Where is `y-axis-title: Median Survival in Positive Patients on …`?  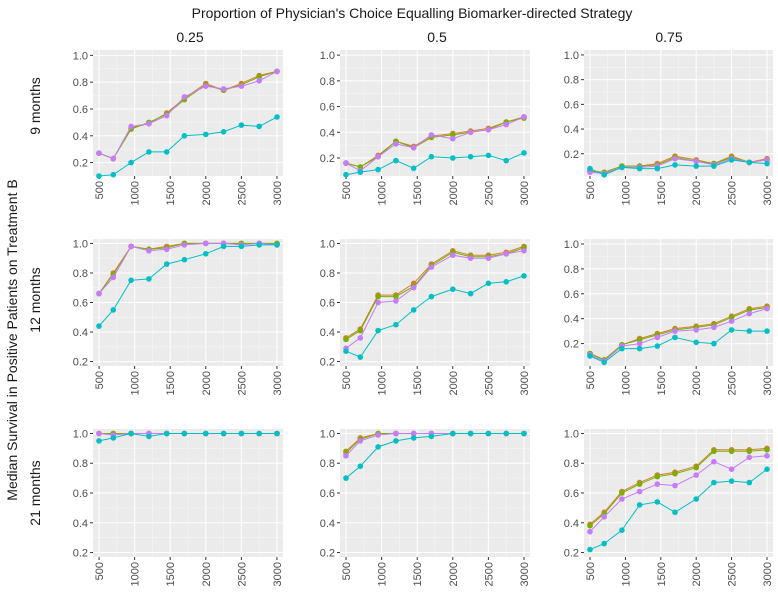 y-axis-title: Median Survival in Positive Patients on … is located at coordinates (12, 339).